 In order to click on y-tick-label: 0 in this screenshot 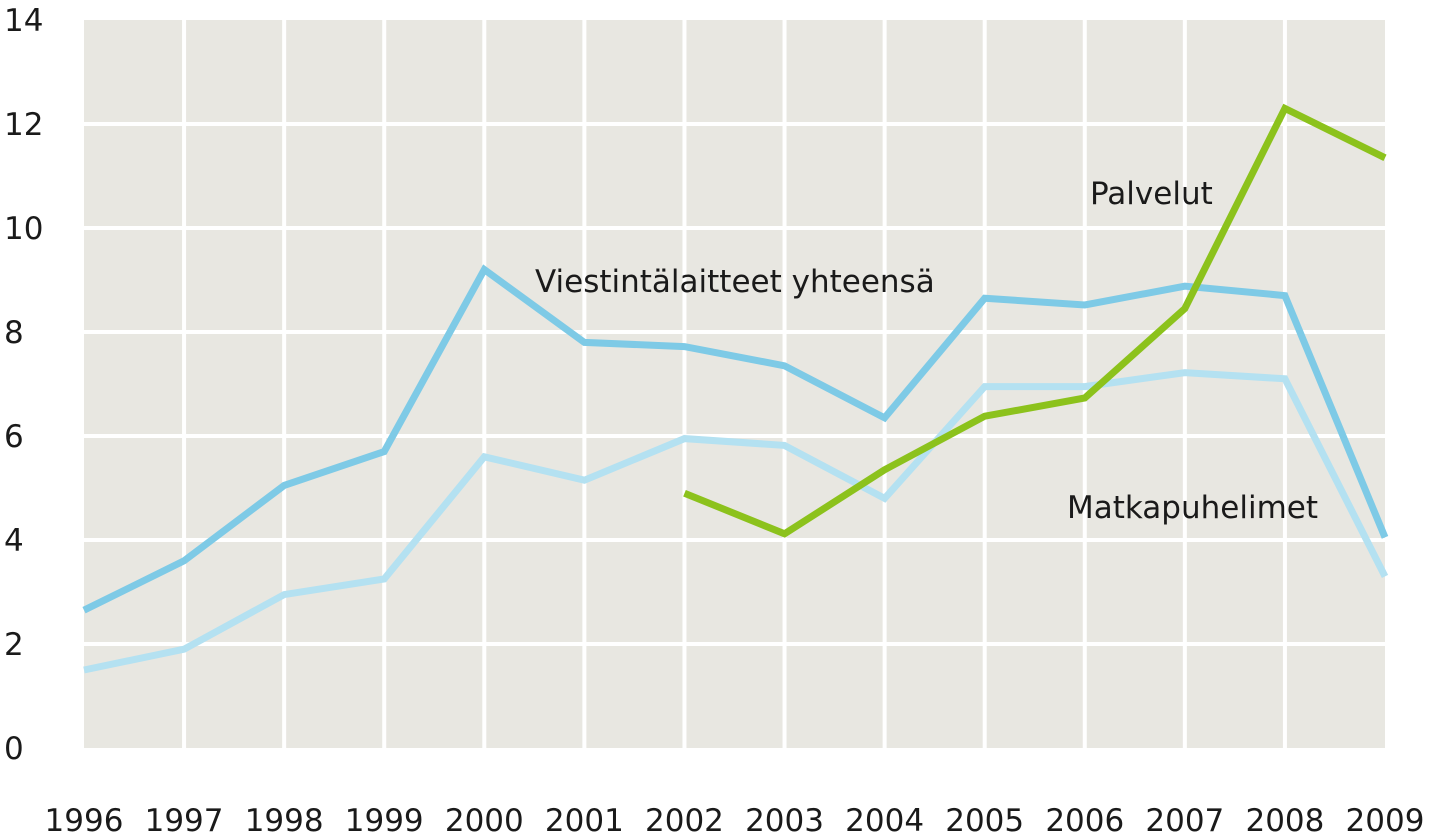, I will do `click(14, 749)`.